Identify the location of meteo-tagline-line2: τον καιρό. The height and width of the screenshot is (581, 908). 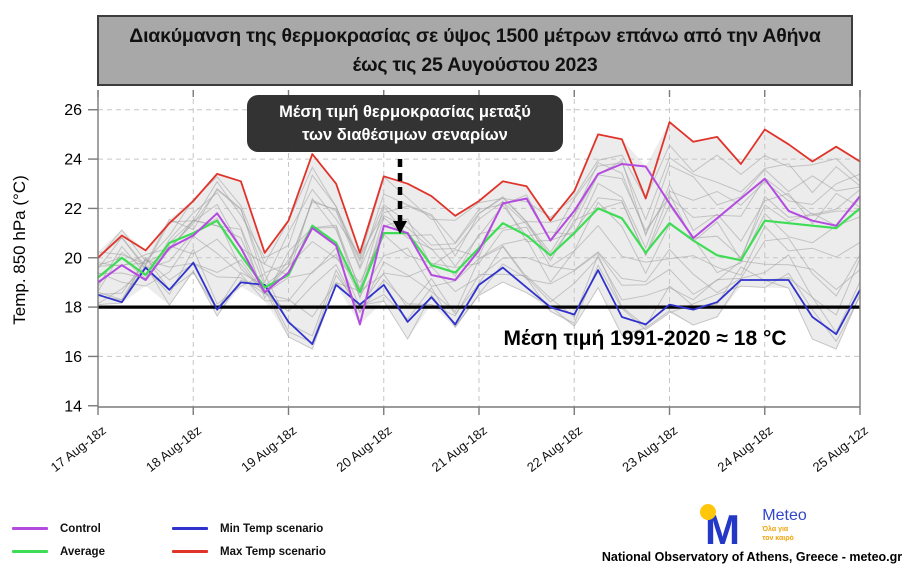
(778, 538).